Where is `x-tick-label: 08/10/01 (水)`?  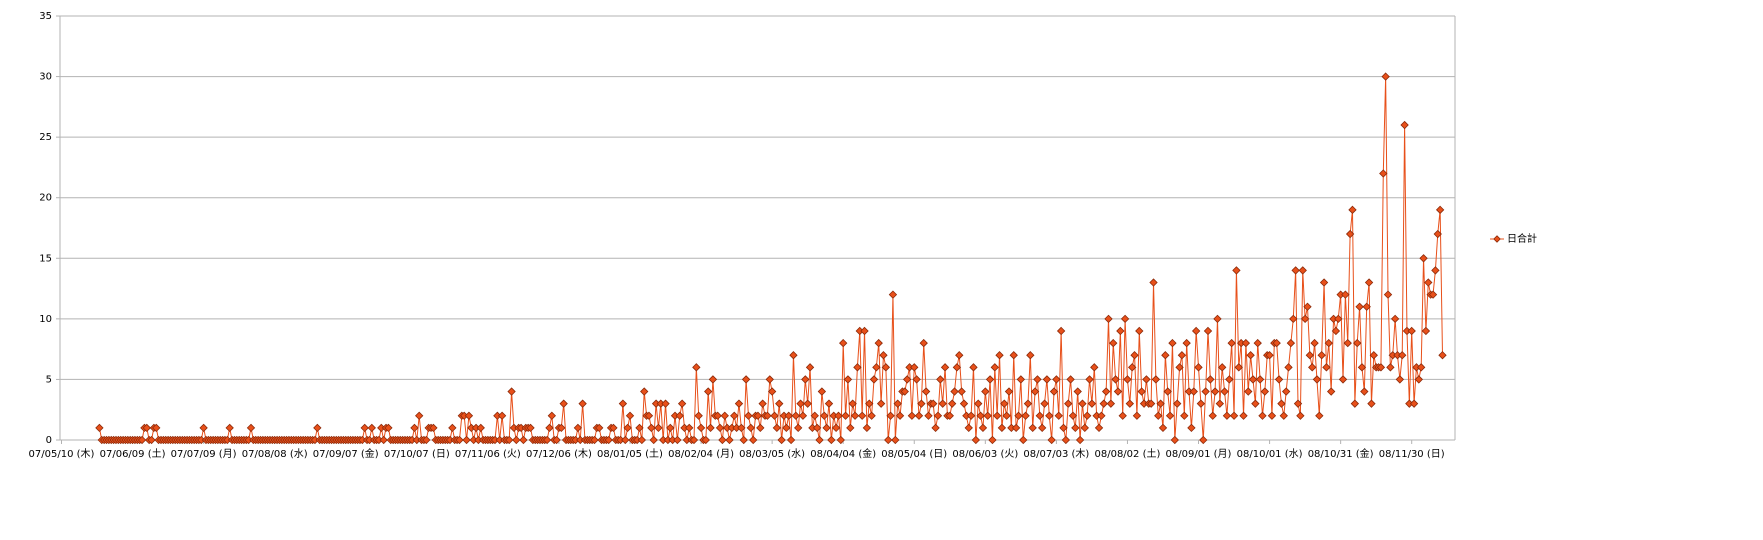
x-tick-label: 08/10/01 (水) is located at coordinates (1270, 454).